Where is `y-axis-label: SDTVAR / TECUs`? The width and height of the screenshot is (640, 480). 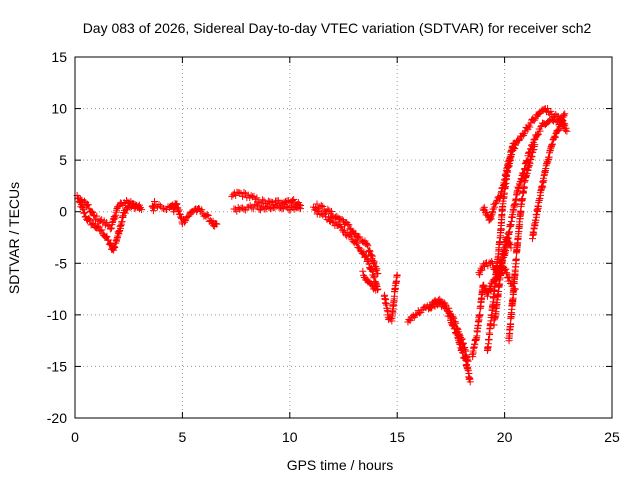
y-axis-label: SDTVAR / TECUs is located at coordinates (14, 238).